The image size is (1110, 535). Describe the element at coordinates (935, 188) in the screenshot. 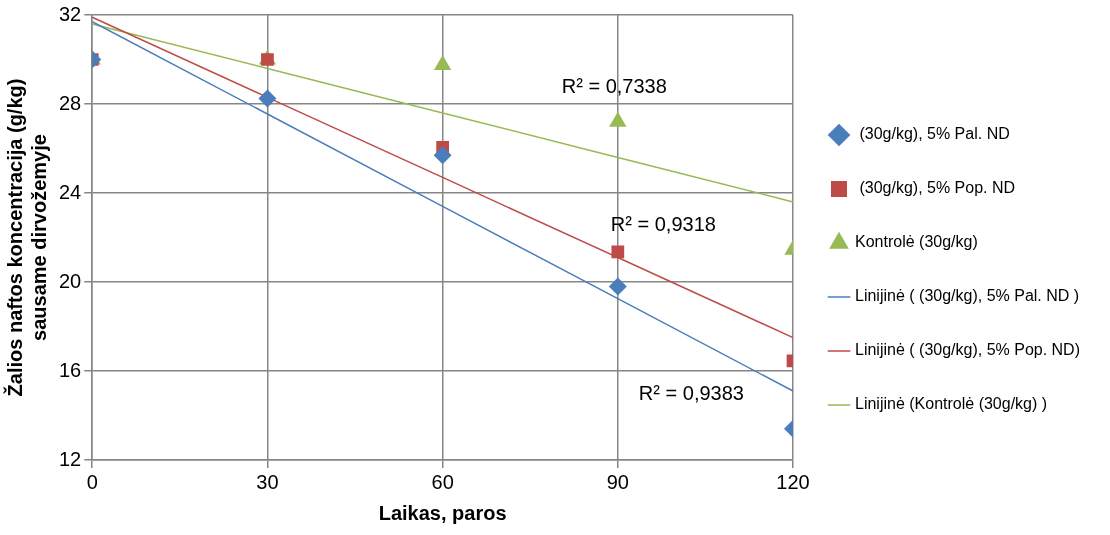

I see `legend-label: (30g/kg), 5% Pop. ND` at that location.